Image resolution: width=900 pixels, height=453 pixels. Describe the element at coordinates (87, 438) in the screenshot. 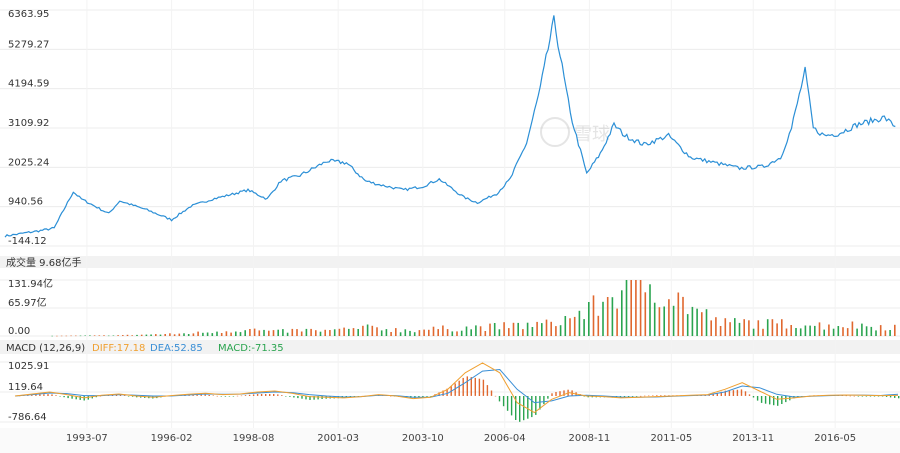

I see `x-tick-label: 1993-07` at that location.